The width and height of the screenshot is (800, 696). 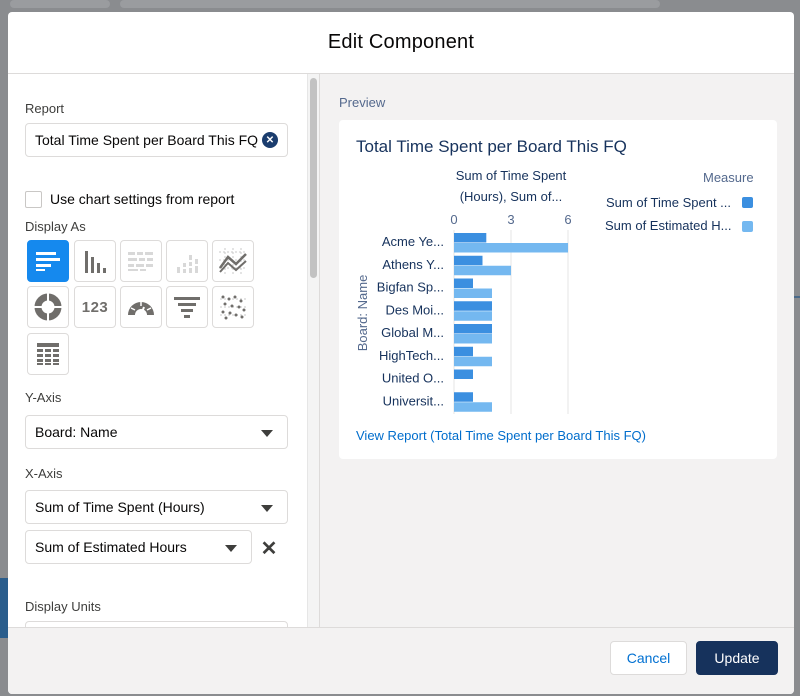 I want to click on table-icon, so click(x=48, y=354).